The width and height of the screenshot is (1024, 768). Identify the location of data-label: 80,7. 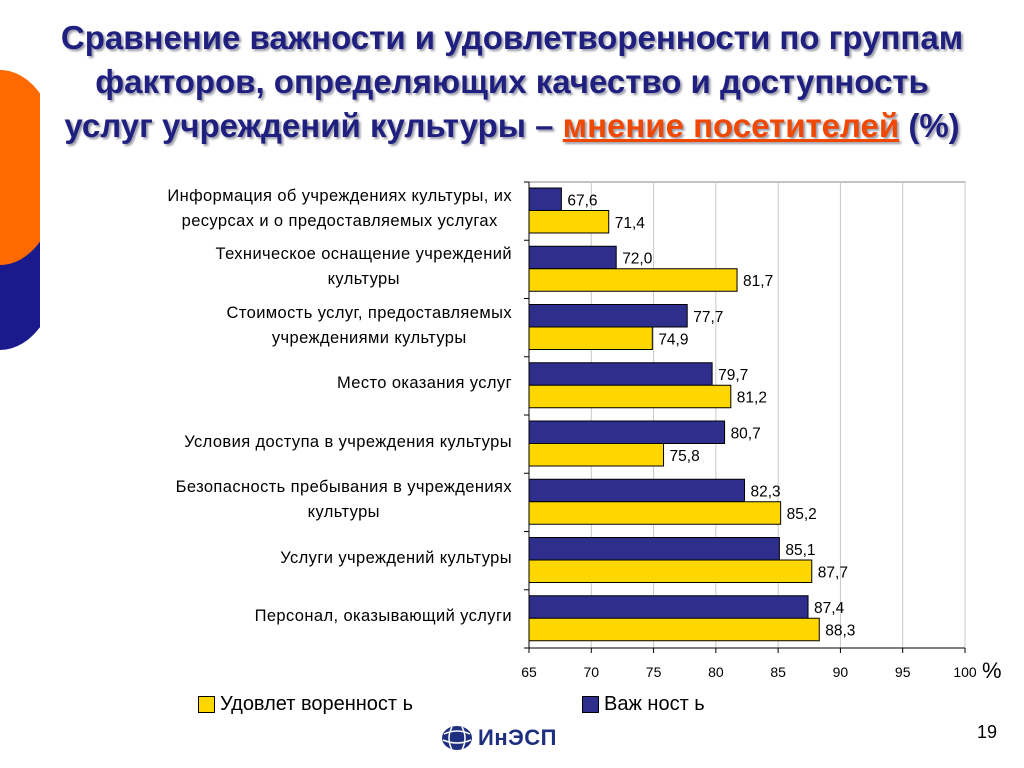
(746, 433).